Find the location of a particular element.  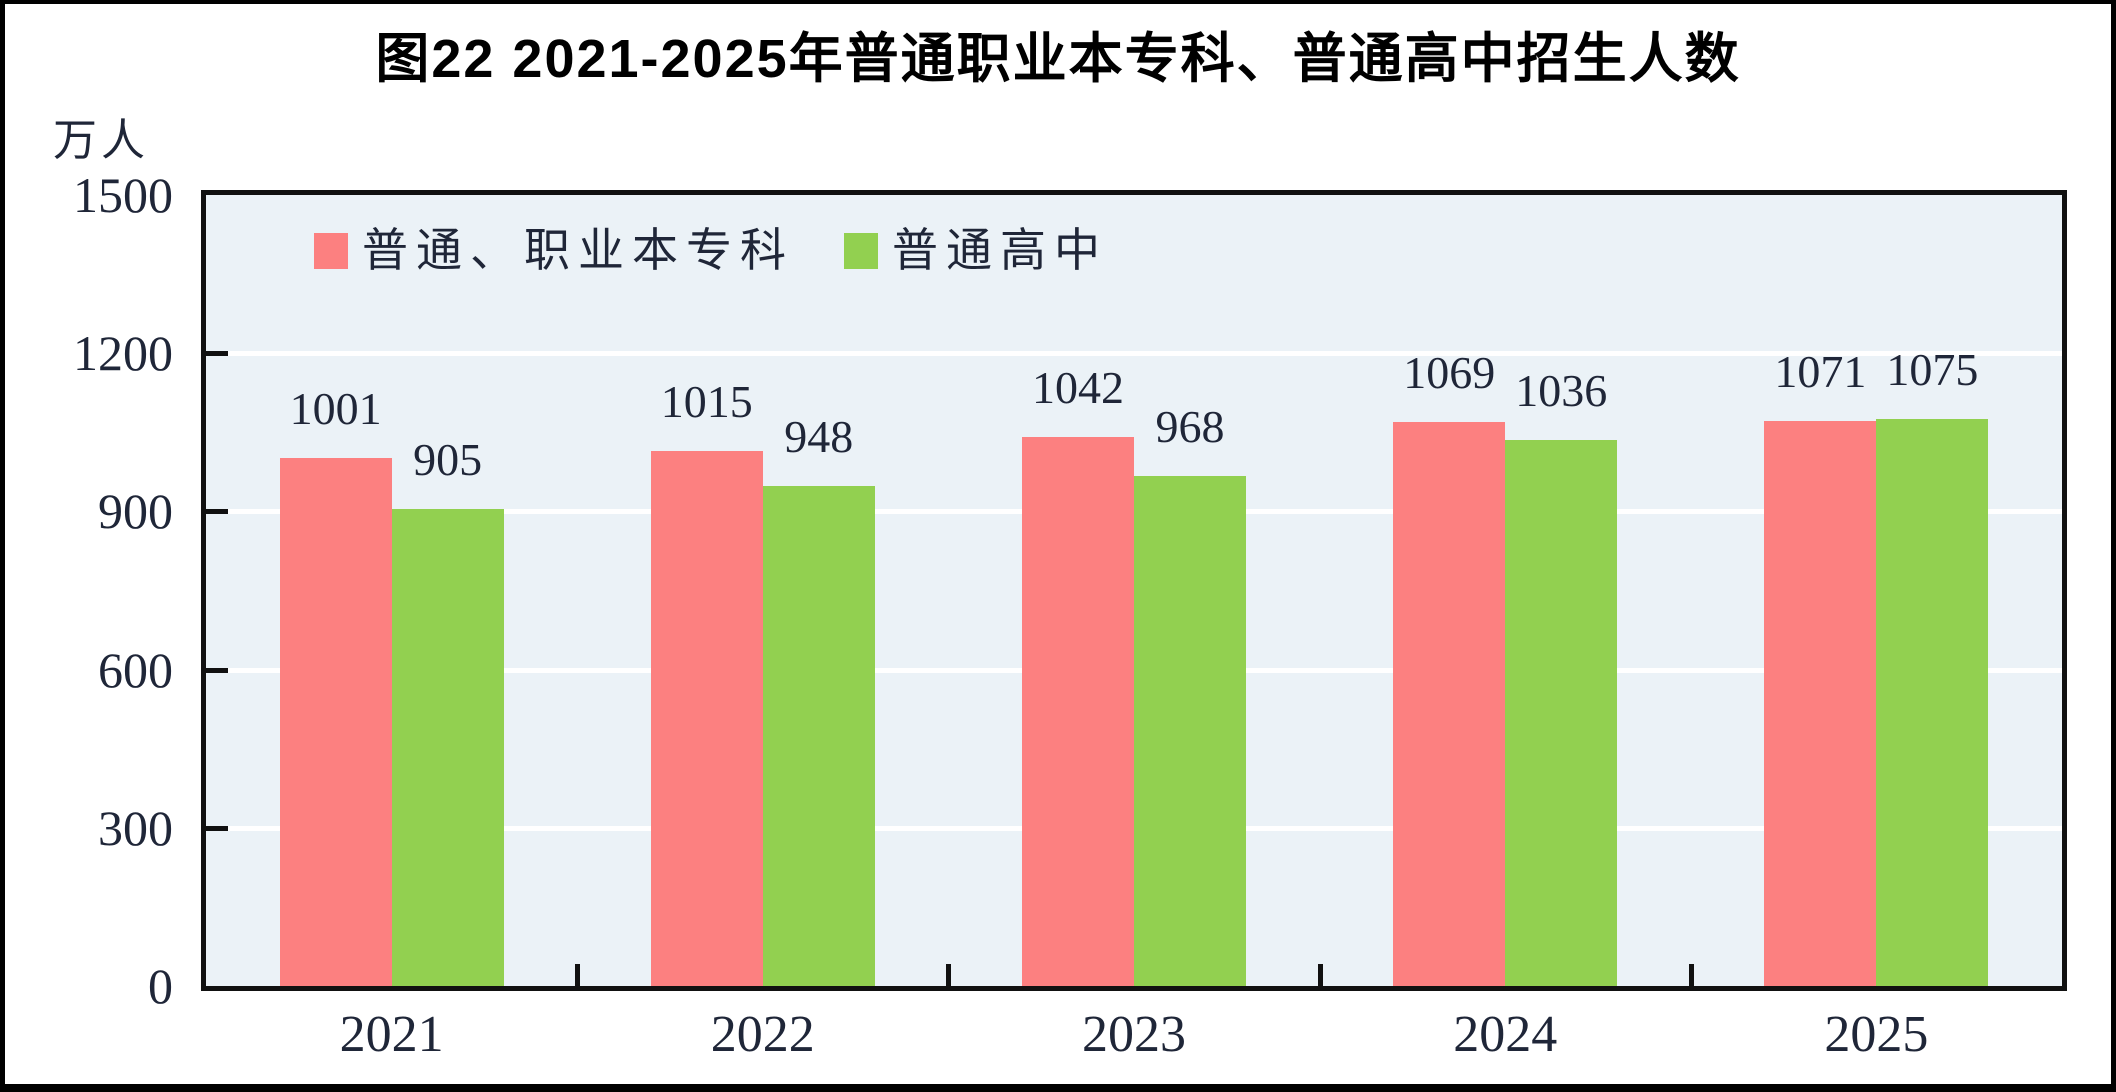

bar-value-label: 1001 is located at coordinates (335, 409).